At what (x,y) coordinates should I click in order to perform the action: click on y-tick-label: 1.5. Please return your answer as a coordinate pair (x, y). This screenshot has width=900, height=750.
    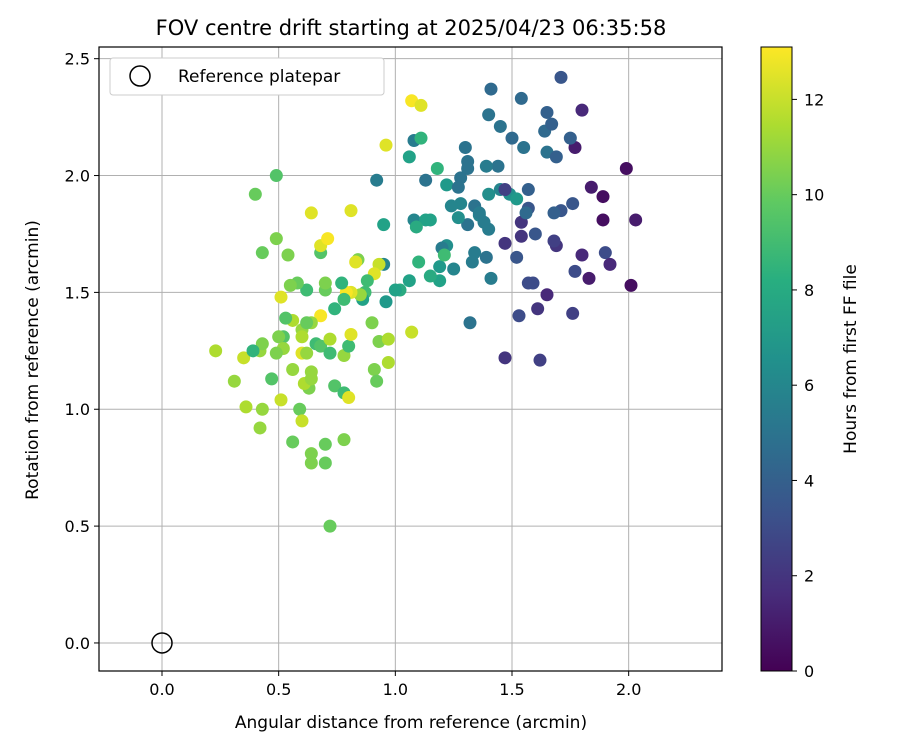
    Looking at the image, I should click on (77, 292).